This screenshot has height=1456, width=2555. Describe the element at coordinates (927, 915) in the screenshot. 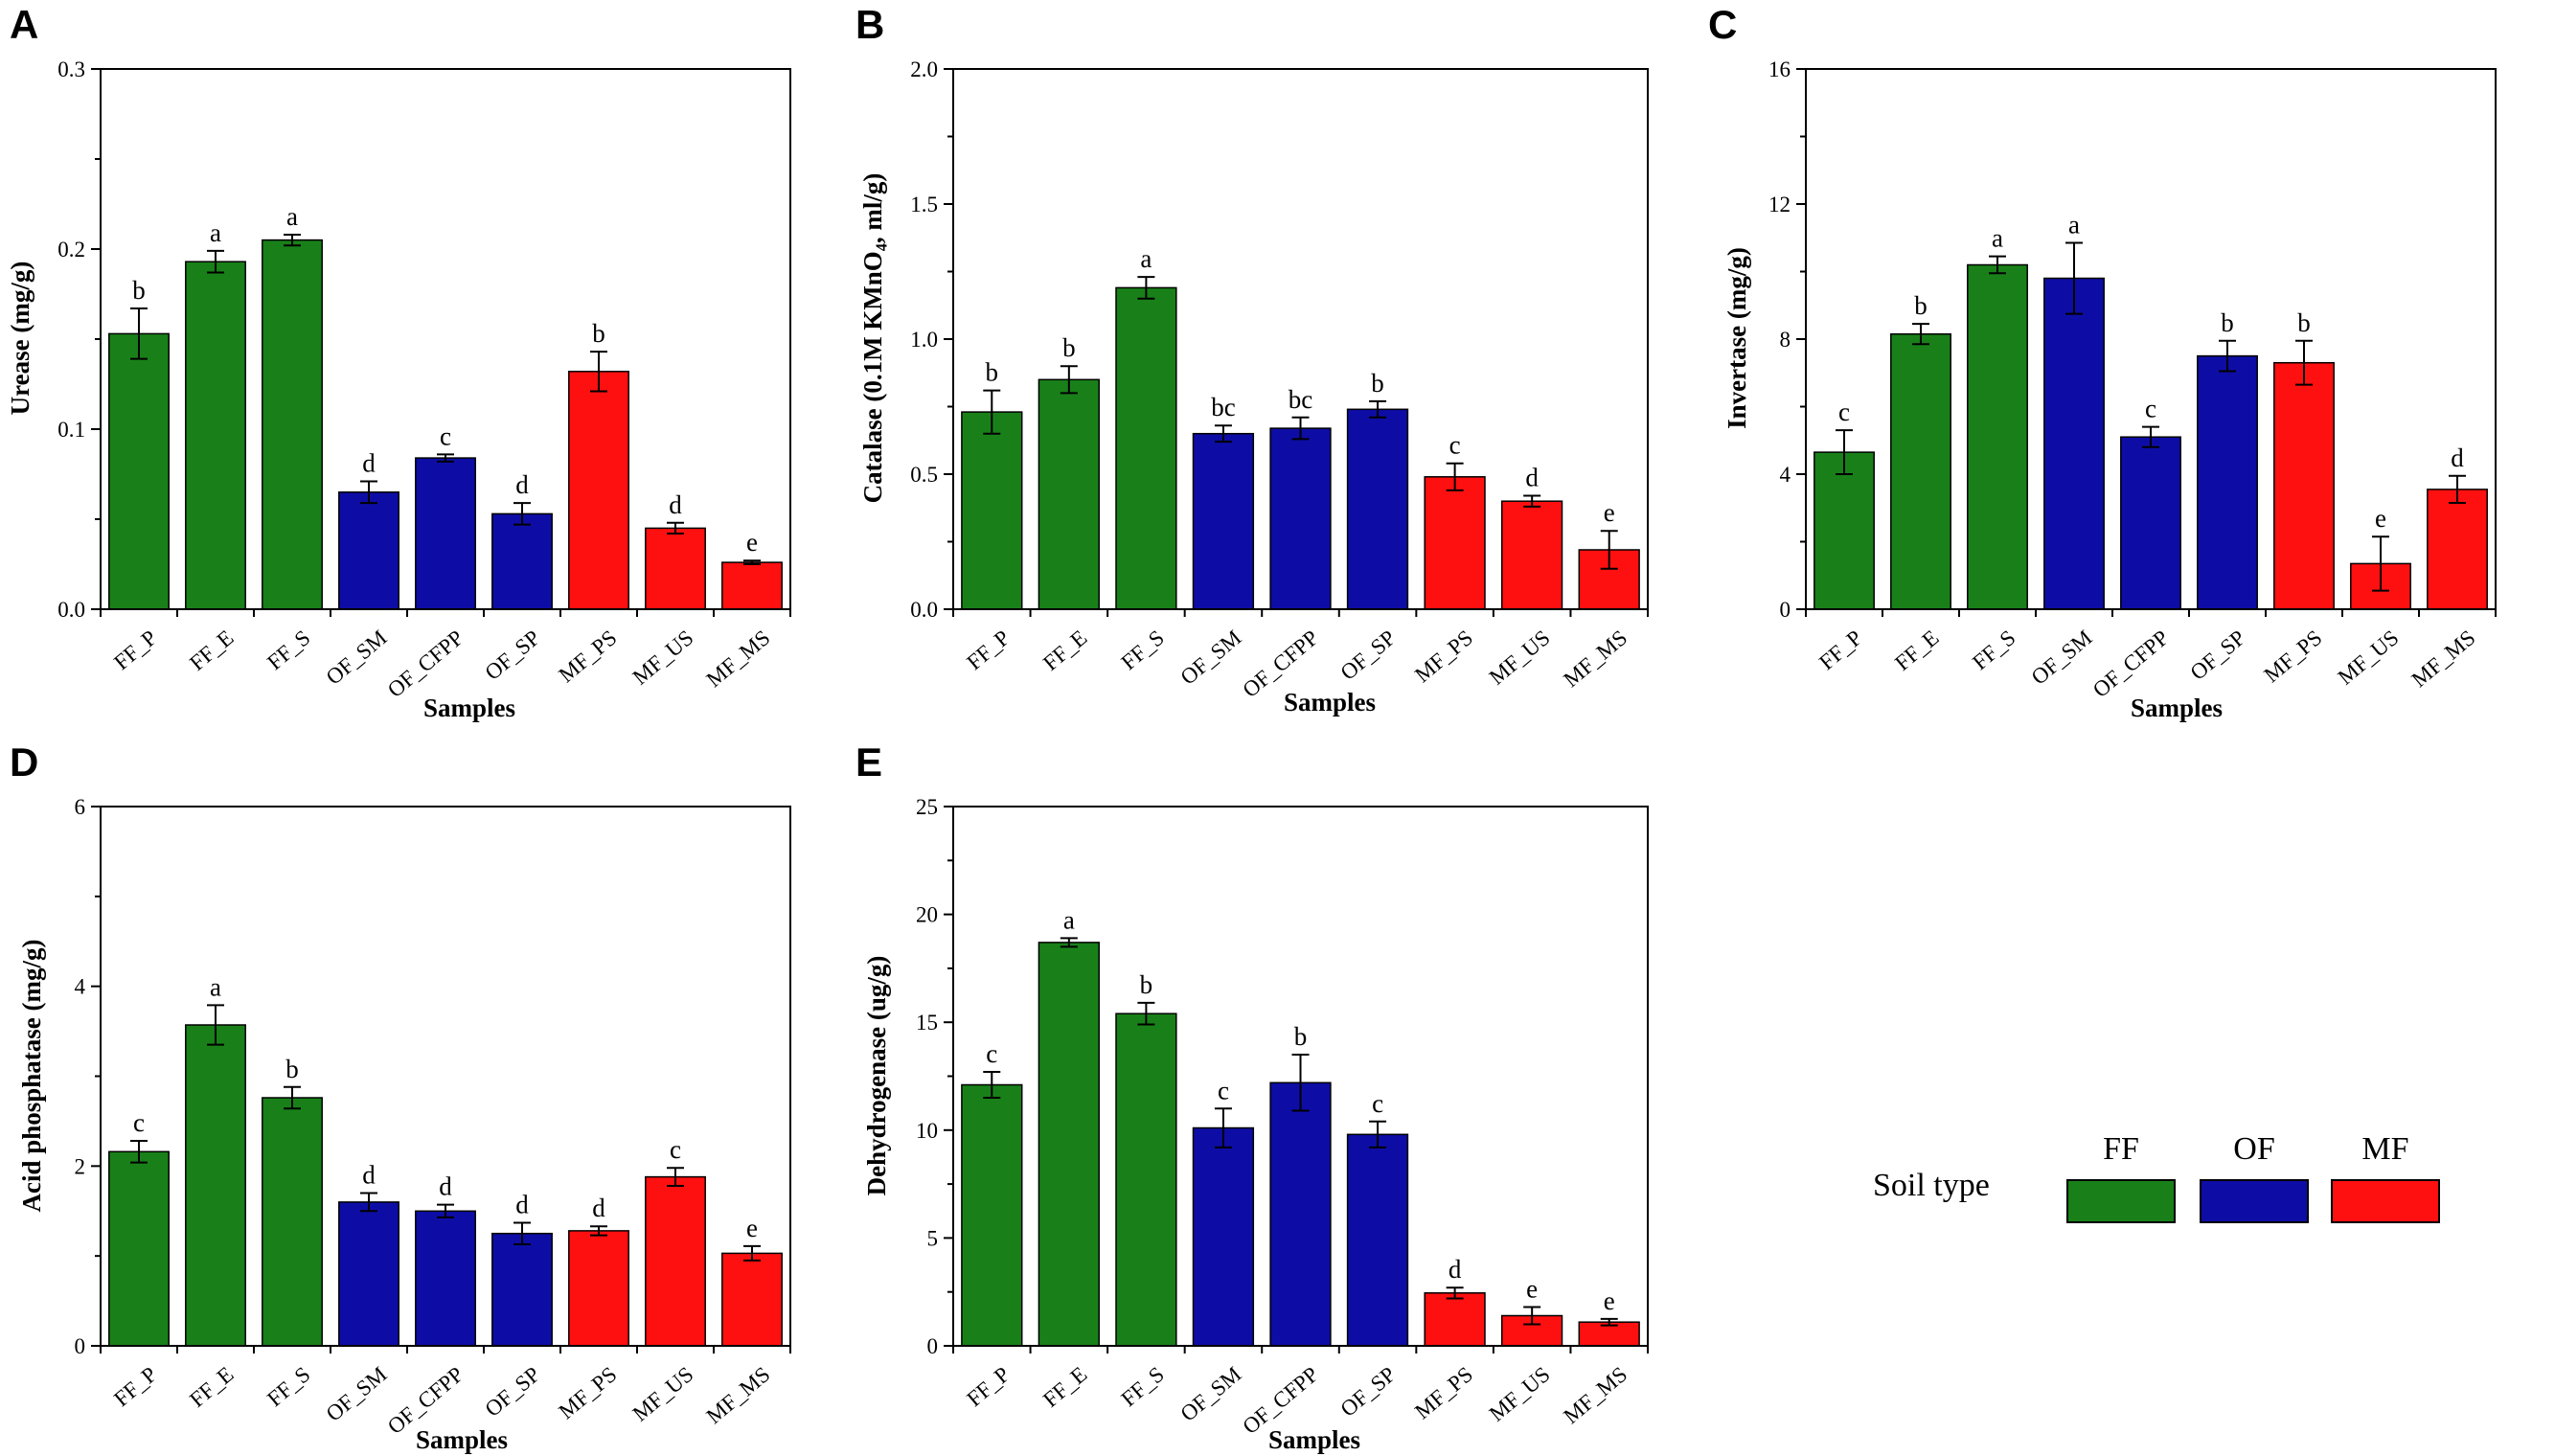

I see `y-tick-label: 20` at that location.